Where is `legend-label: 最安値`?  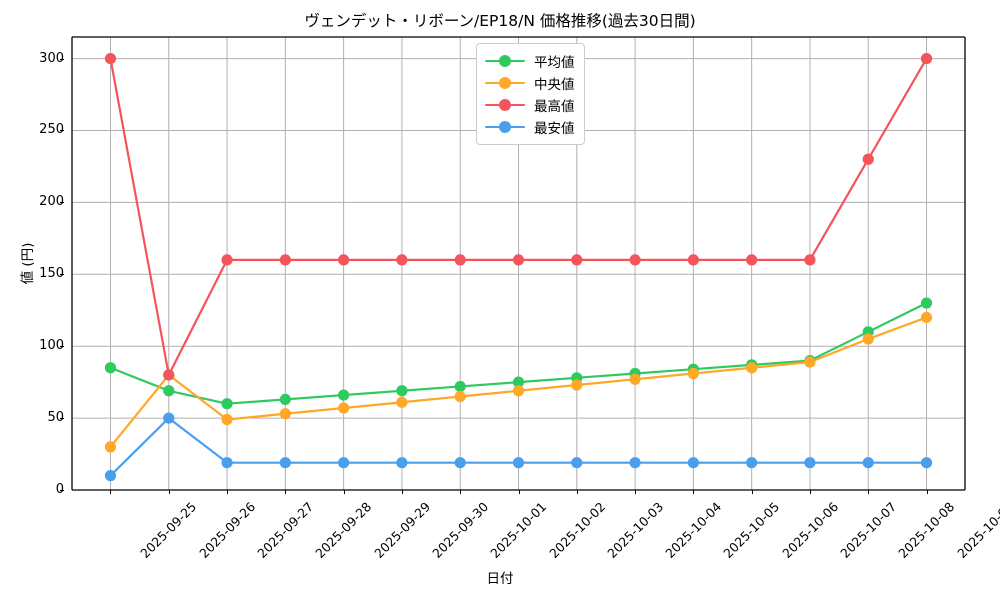
legend-label: 最安値 is located at coordinates (554, 129).